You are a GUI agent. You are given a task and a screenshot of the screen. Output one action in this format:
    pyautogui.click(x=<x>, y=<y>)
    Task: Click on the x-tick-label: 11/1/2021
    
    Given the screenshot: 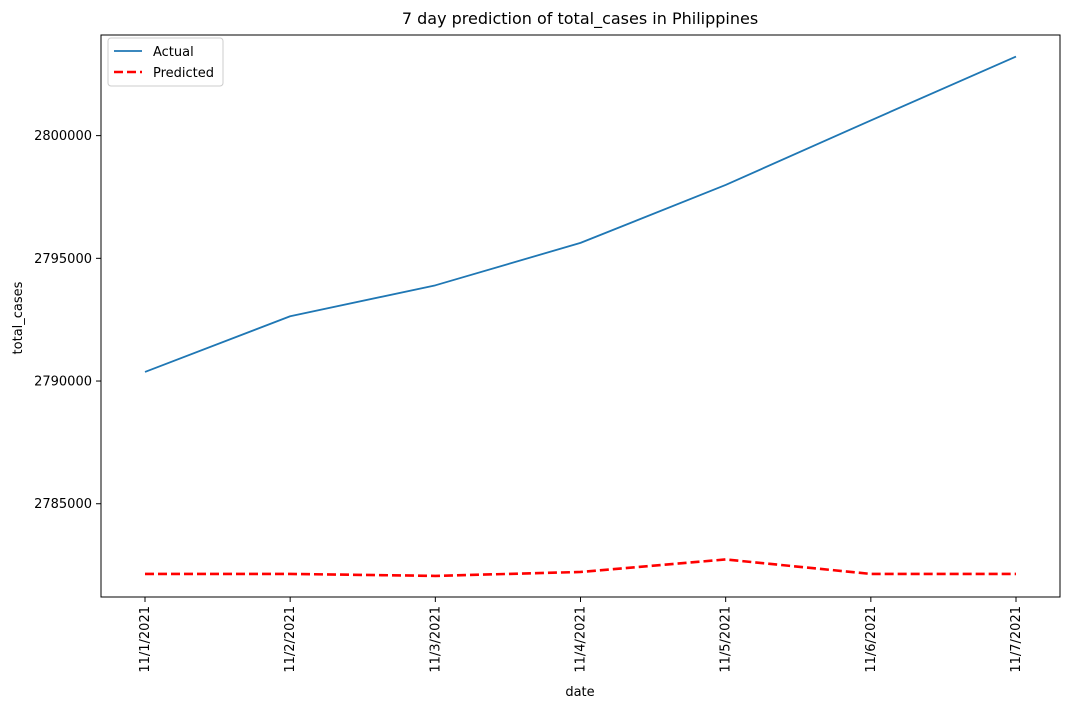 What is the action you would take?
    pyautogui.click(x=145, y=639)
    